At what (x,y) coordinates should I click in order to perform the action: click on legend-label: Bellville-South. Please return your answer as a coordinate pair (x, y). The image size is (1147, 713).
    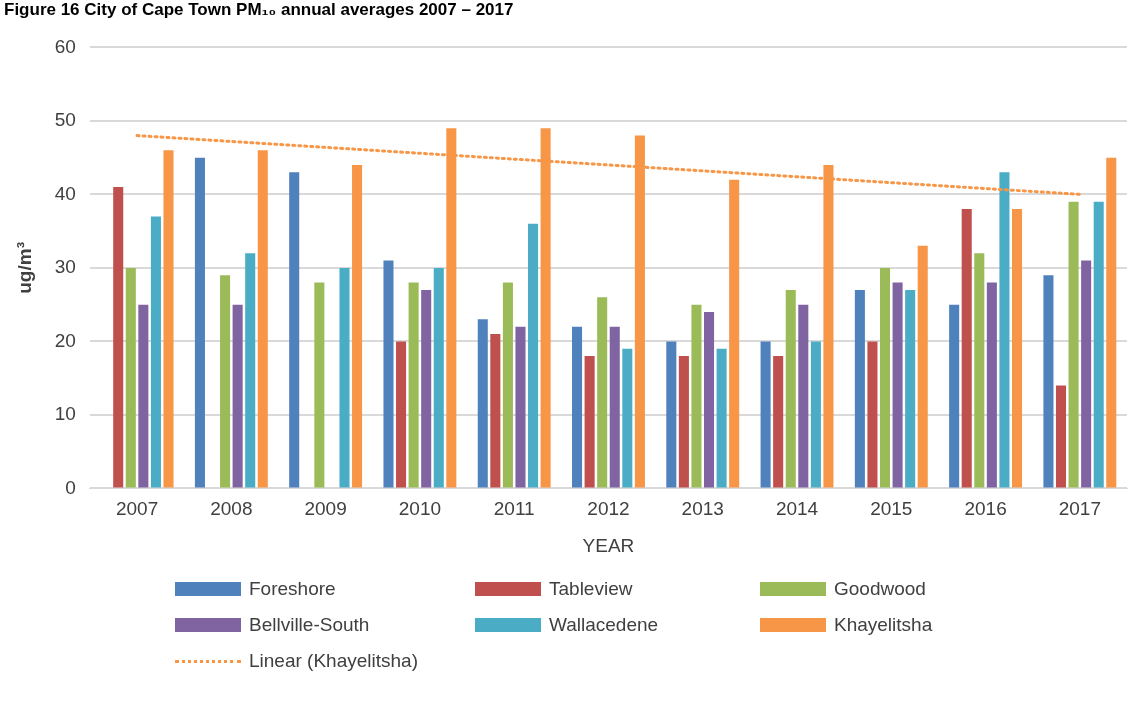
    Looking at the image, I should click on (309, 625).